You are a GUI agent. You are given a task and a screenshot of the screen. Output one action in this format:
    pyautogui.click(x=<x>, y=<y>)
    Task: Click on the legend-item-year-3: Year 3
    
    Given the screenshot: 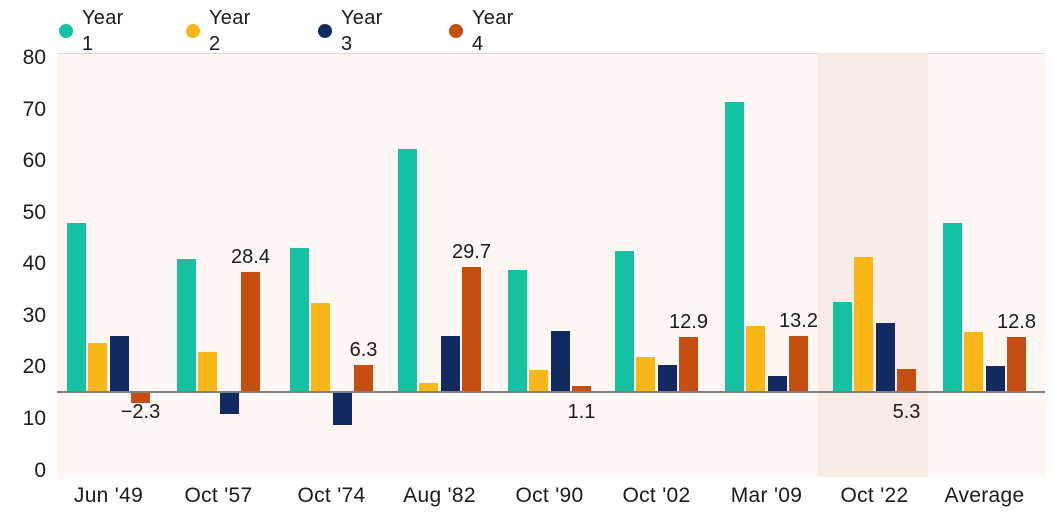 What is the action you would take?
    pyautogui.click(x=350, y=31)
    